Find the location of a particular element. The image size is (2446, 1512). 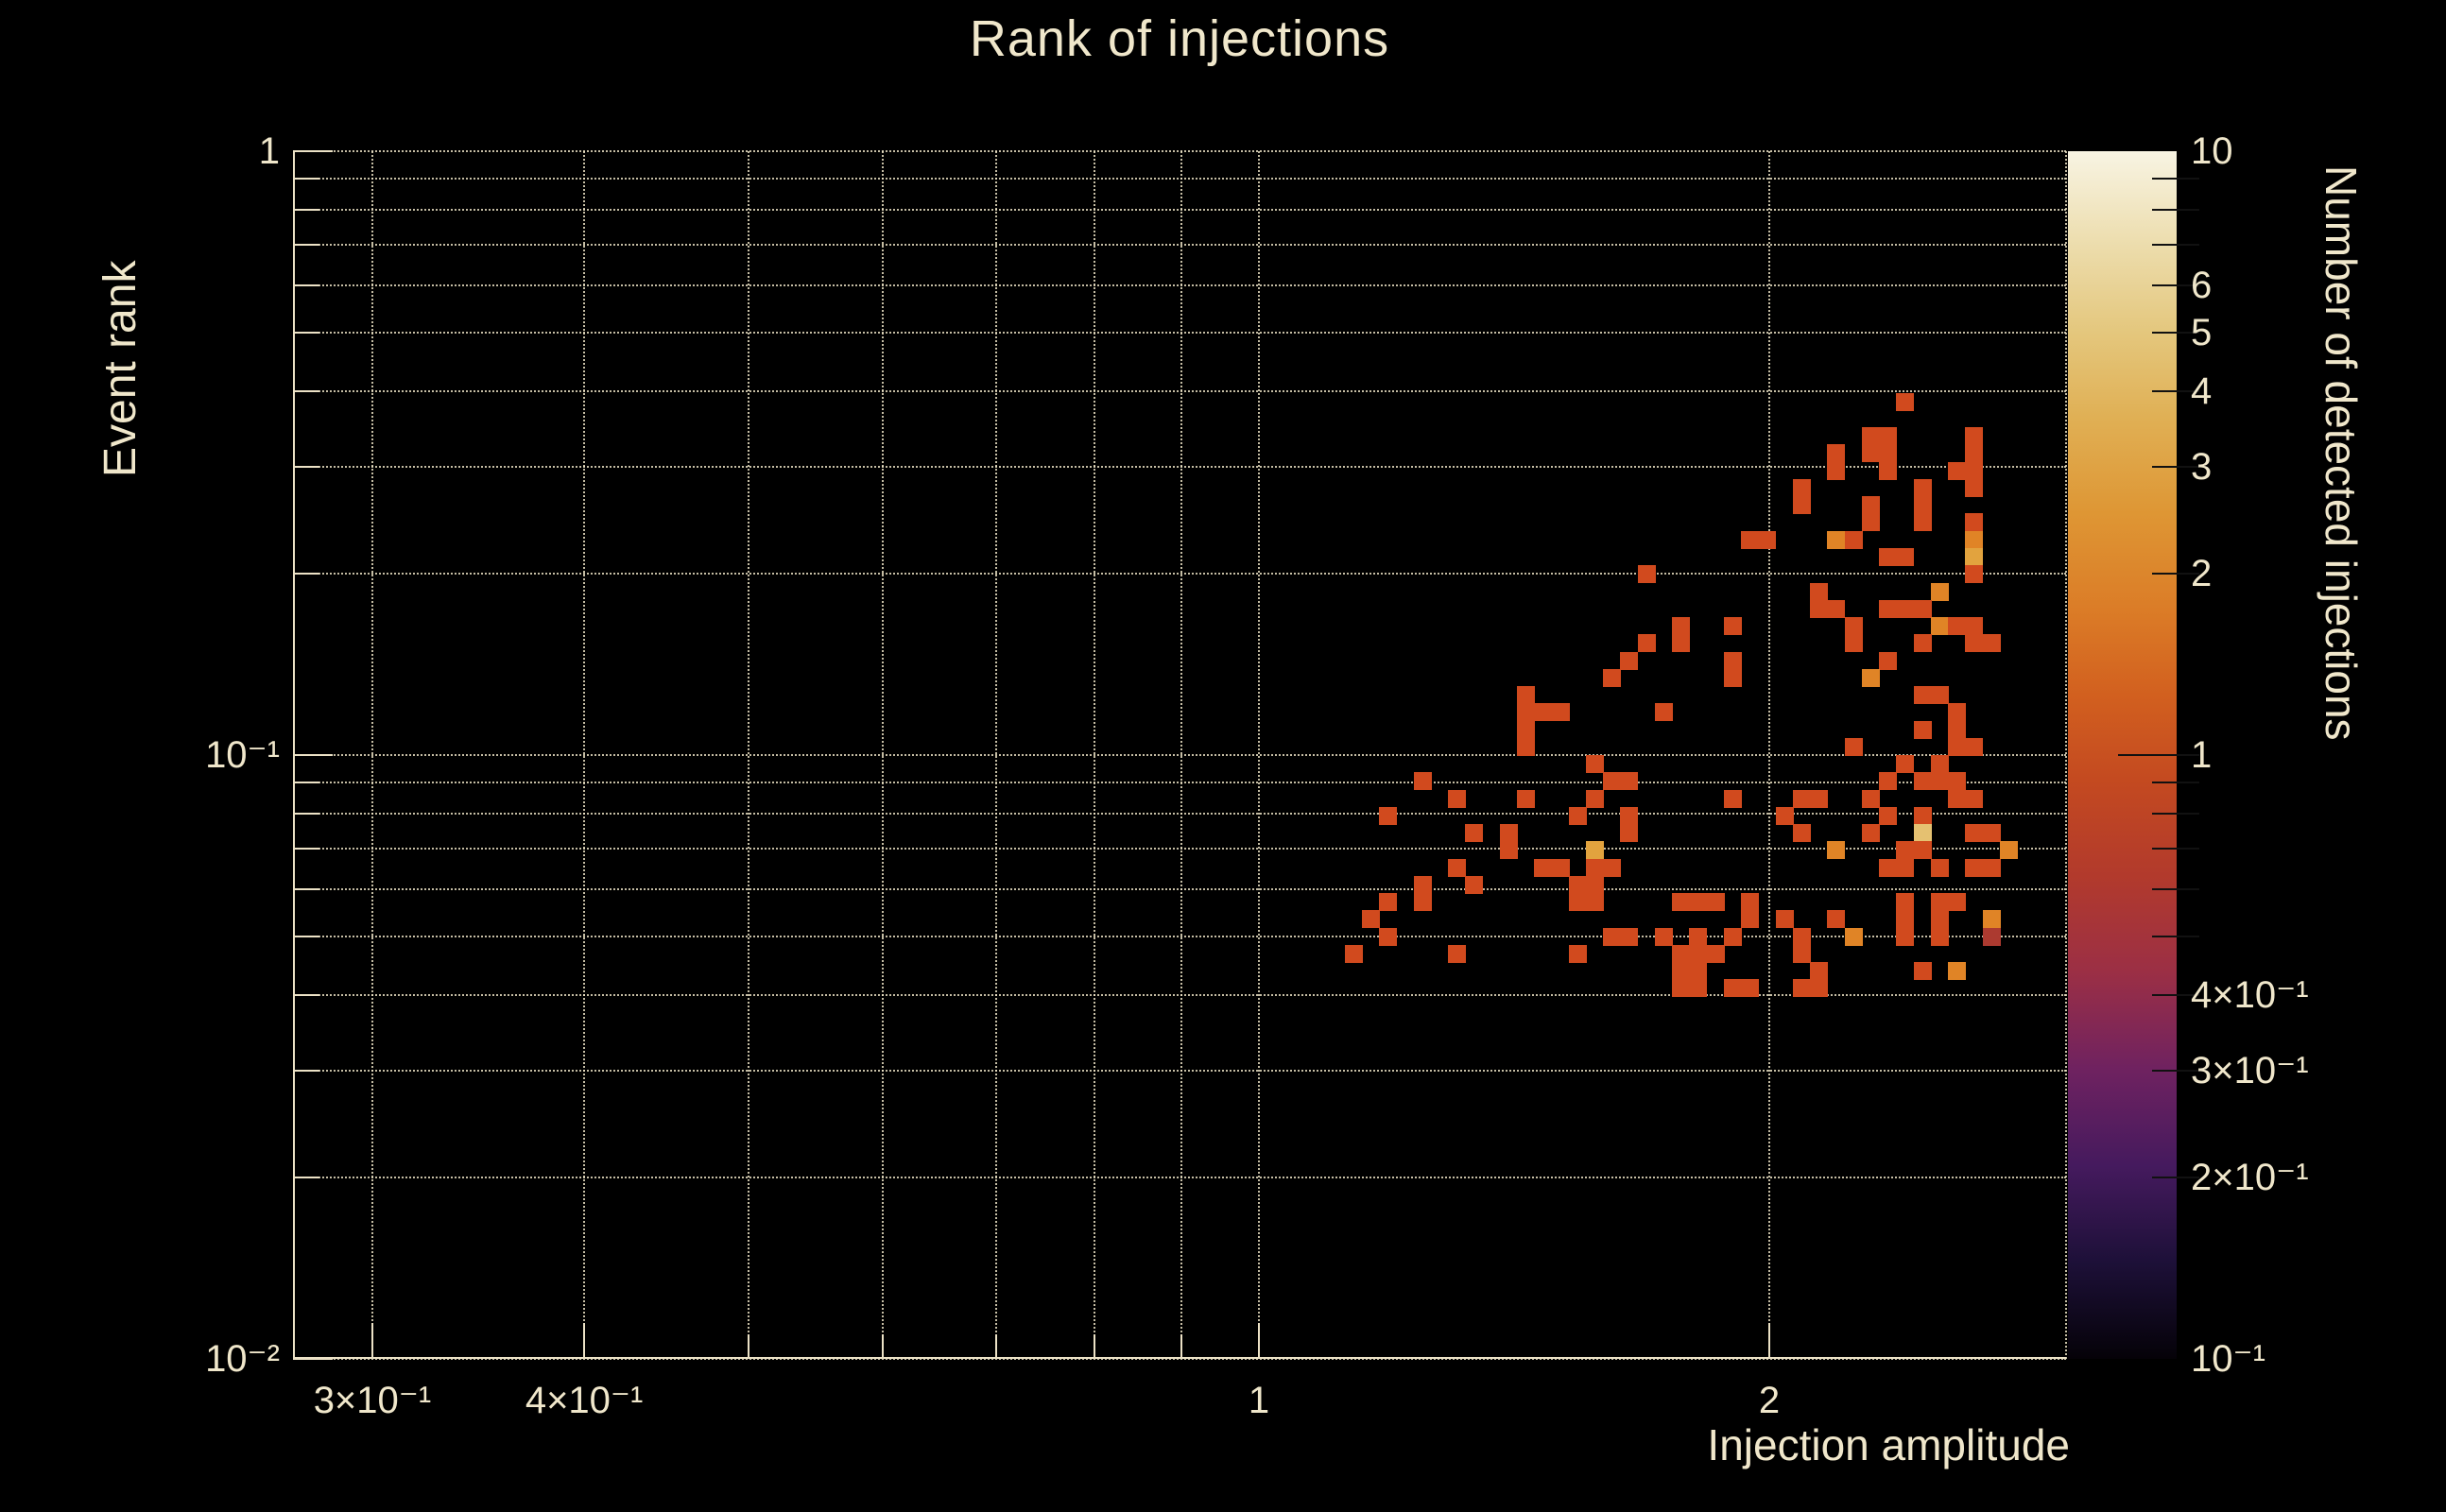

x-tick-label: 2 is located at coordinates (1769, 1400).